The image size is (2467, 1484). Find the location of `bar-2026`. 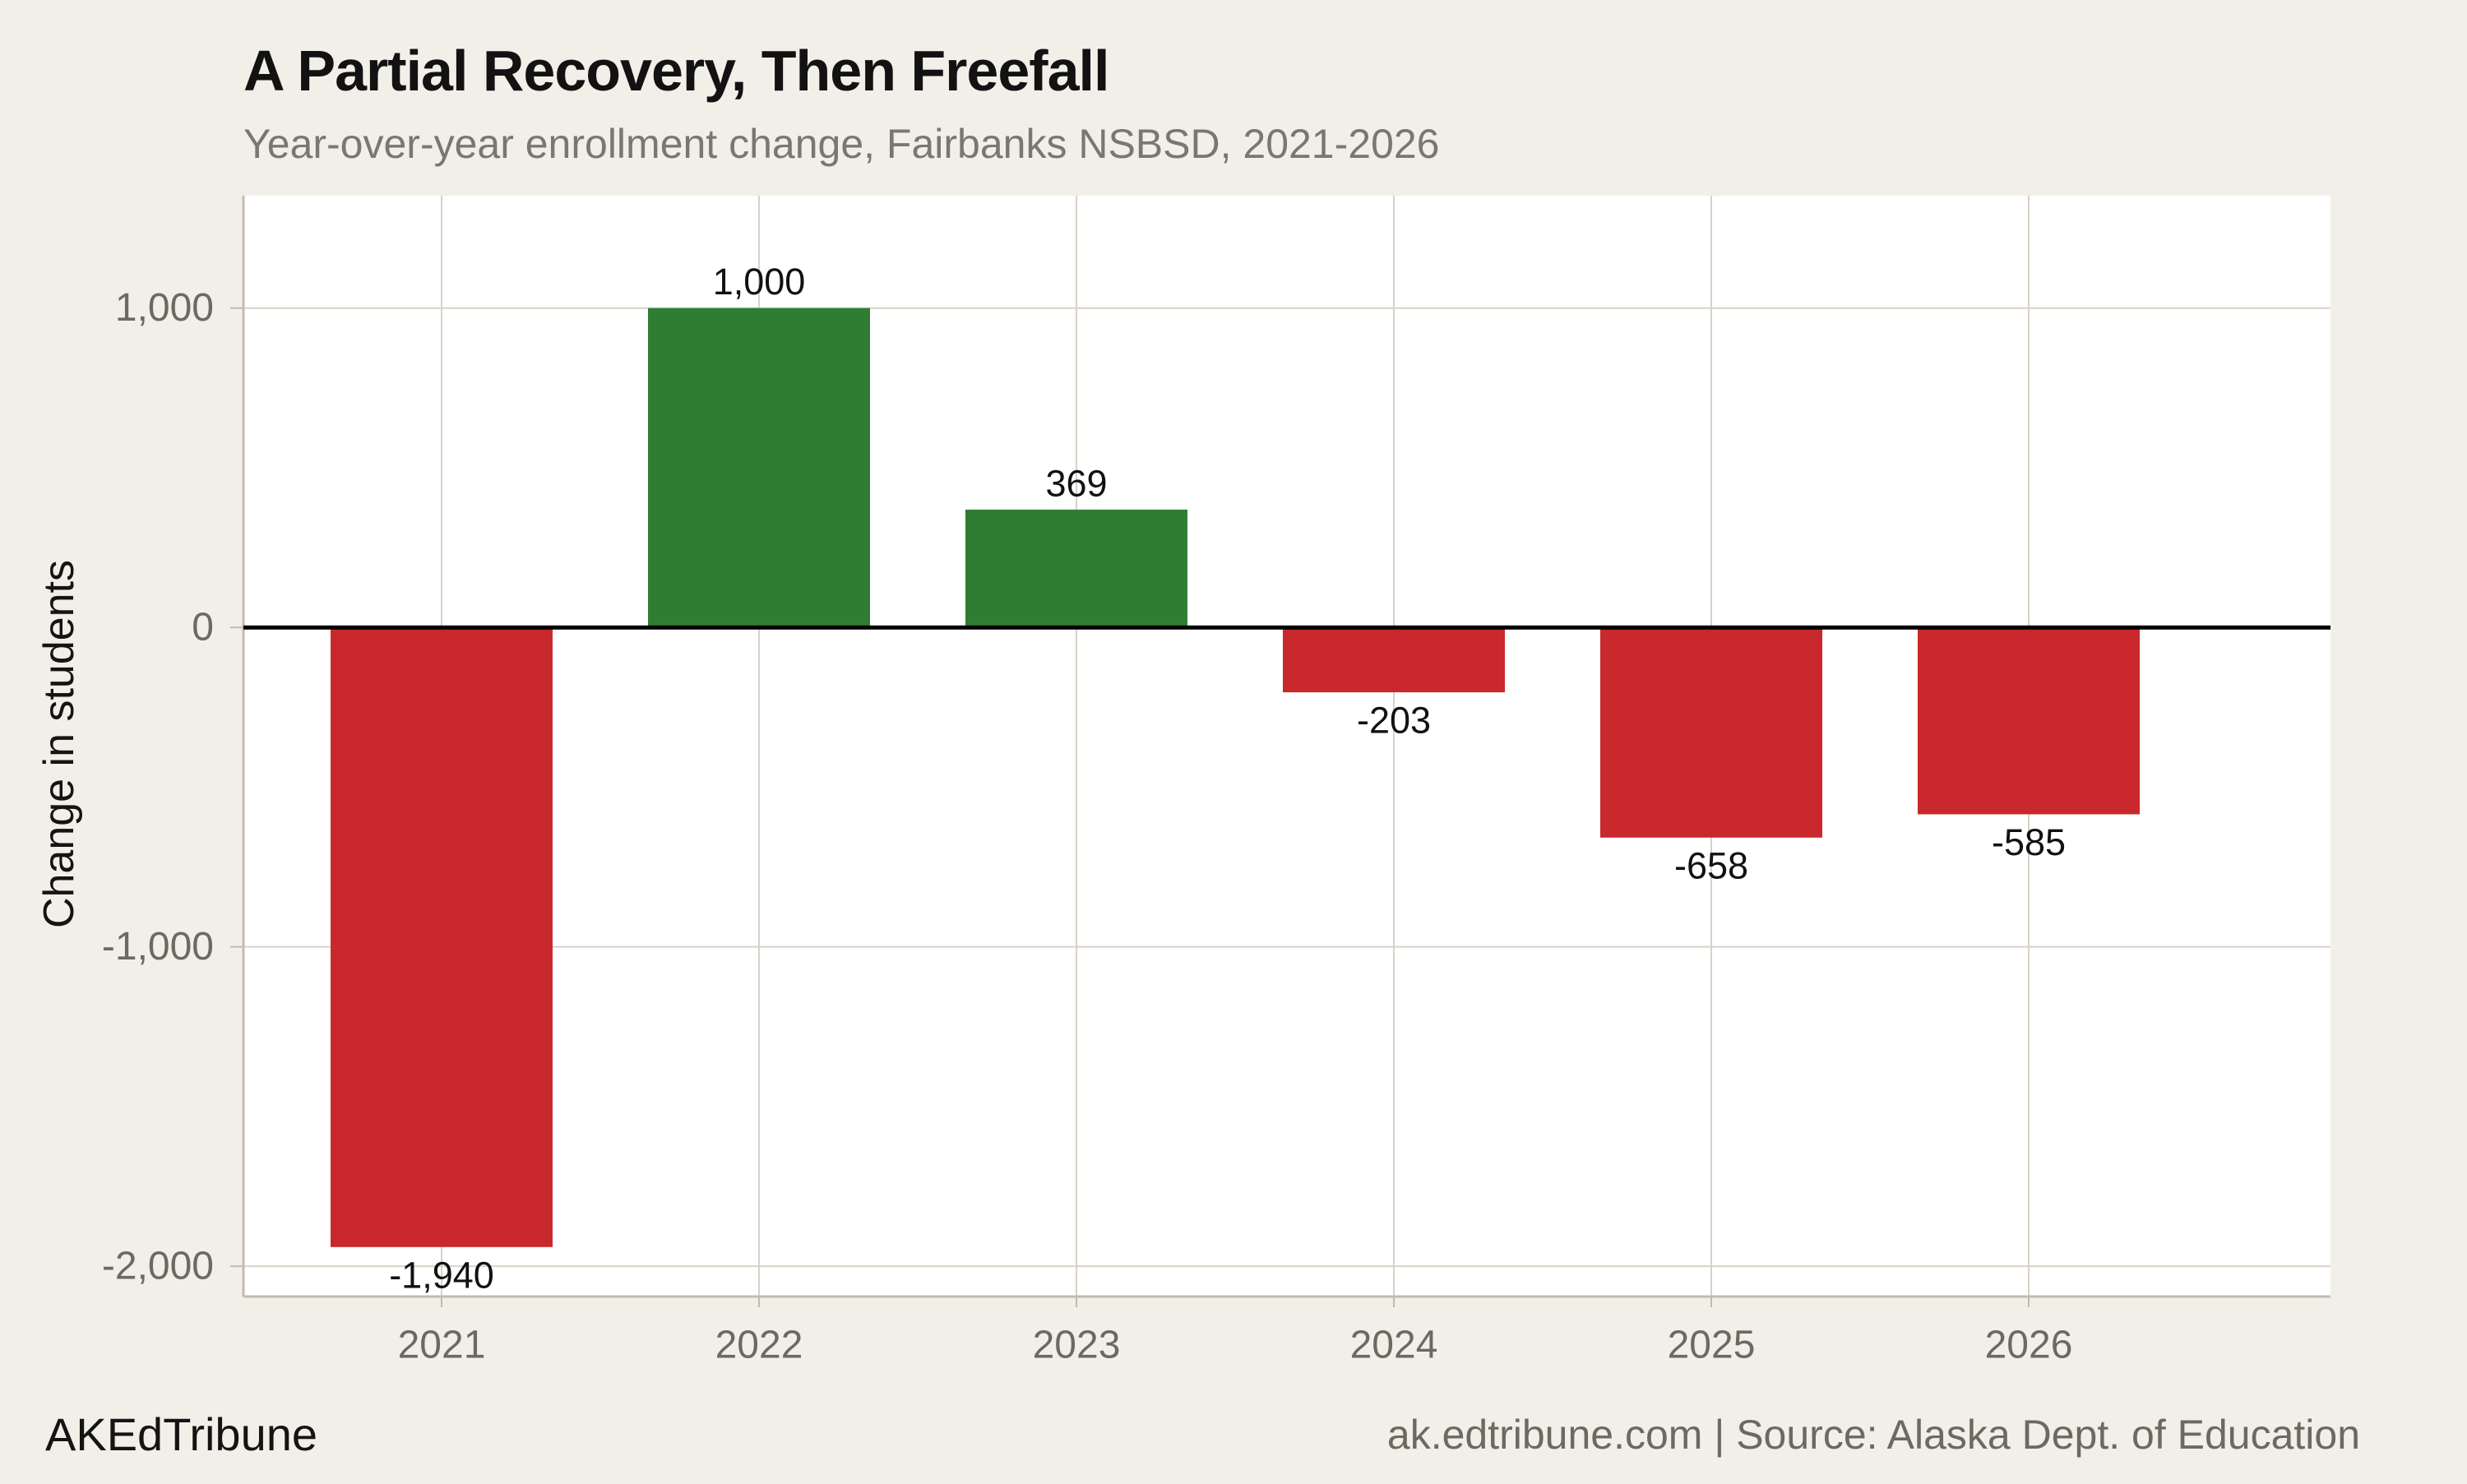

bar-2026 is located at coordinates (2029, 721).